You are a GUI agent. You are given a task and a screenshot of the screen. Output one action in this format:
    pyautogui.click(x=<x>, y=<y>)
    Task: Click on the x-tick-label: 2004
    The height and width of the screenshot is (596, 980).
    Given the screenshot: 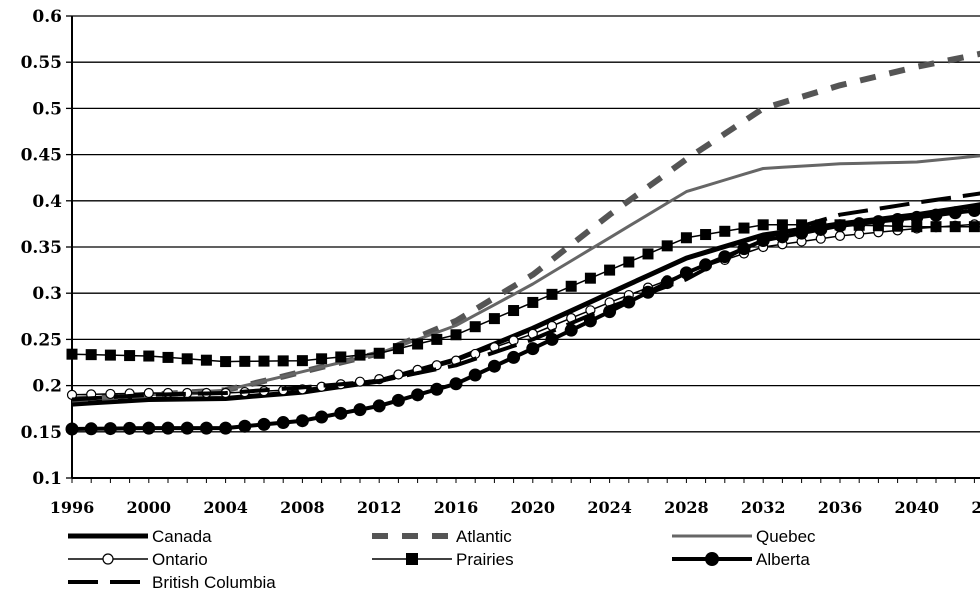 What is the action you would take?
    pyautogui.click(x=225, y=507)
    